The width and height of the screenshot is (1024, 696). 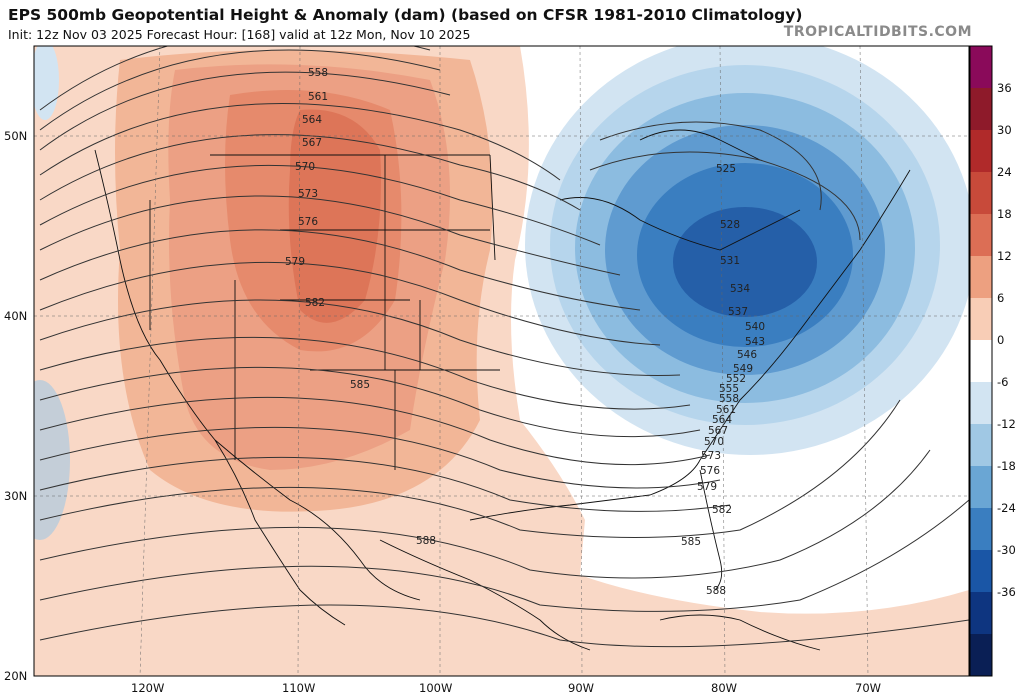 What do you see at coordinates (295, 262) in the screenshot?
I see `contour-label-579: 579` at bounding box center [295, 262].